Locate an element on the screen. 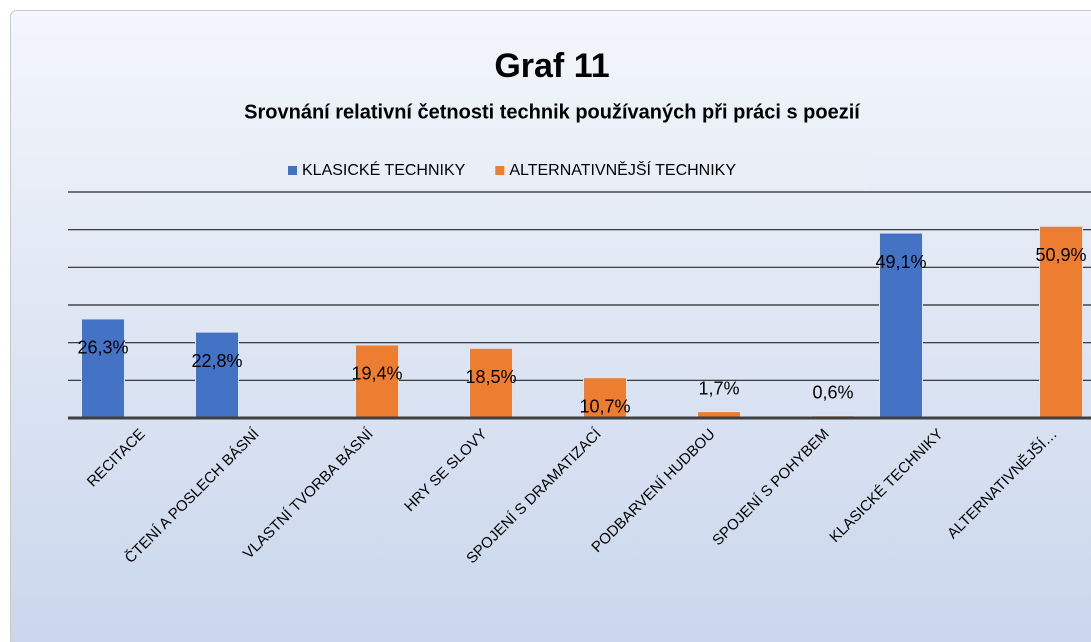 The image size is (1091, 642). data-label: 0,6% is located at coordinates (832, 392).